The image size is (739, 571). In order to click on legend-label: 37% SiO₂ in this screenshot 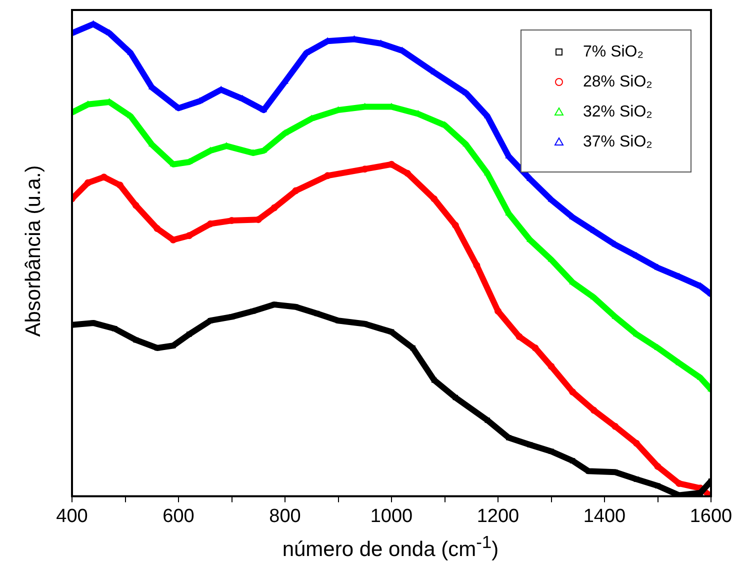, I will do `click(617, 141)`.